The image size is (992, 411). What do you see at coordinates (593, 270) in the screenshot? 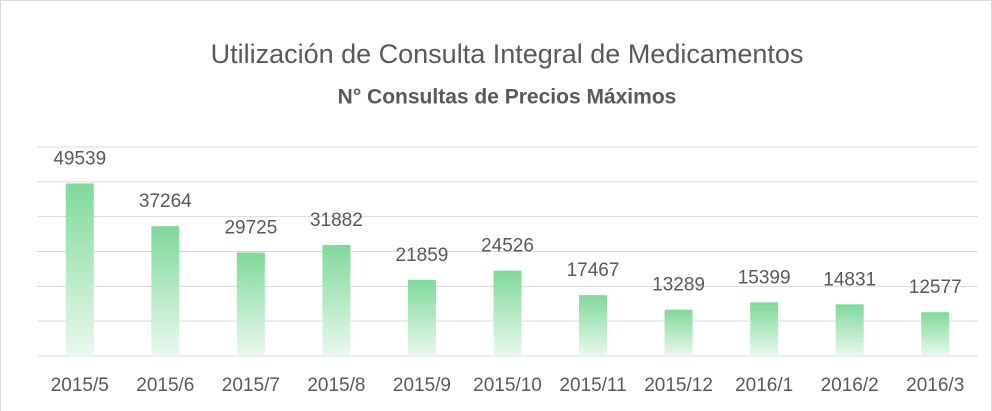
I see `data-label: 17467` at bounding box center [593, 270].